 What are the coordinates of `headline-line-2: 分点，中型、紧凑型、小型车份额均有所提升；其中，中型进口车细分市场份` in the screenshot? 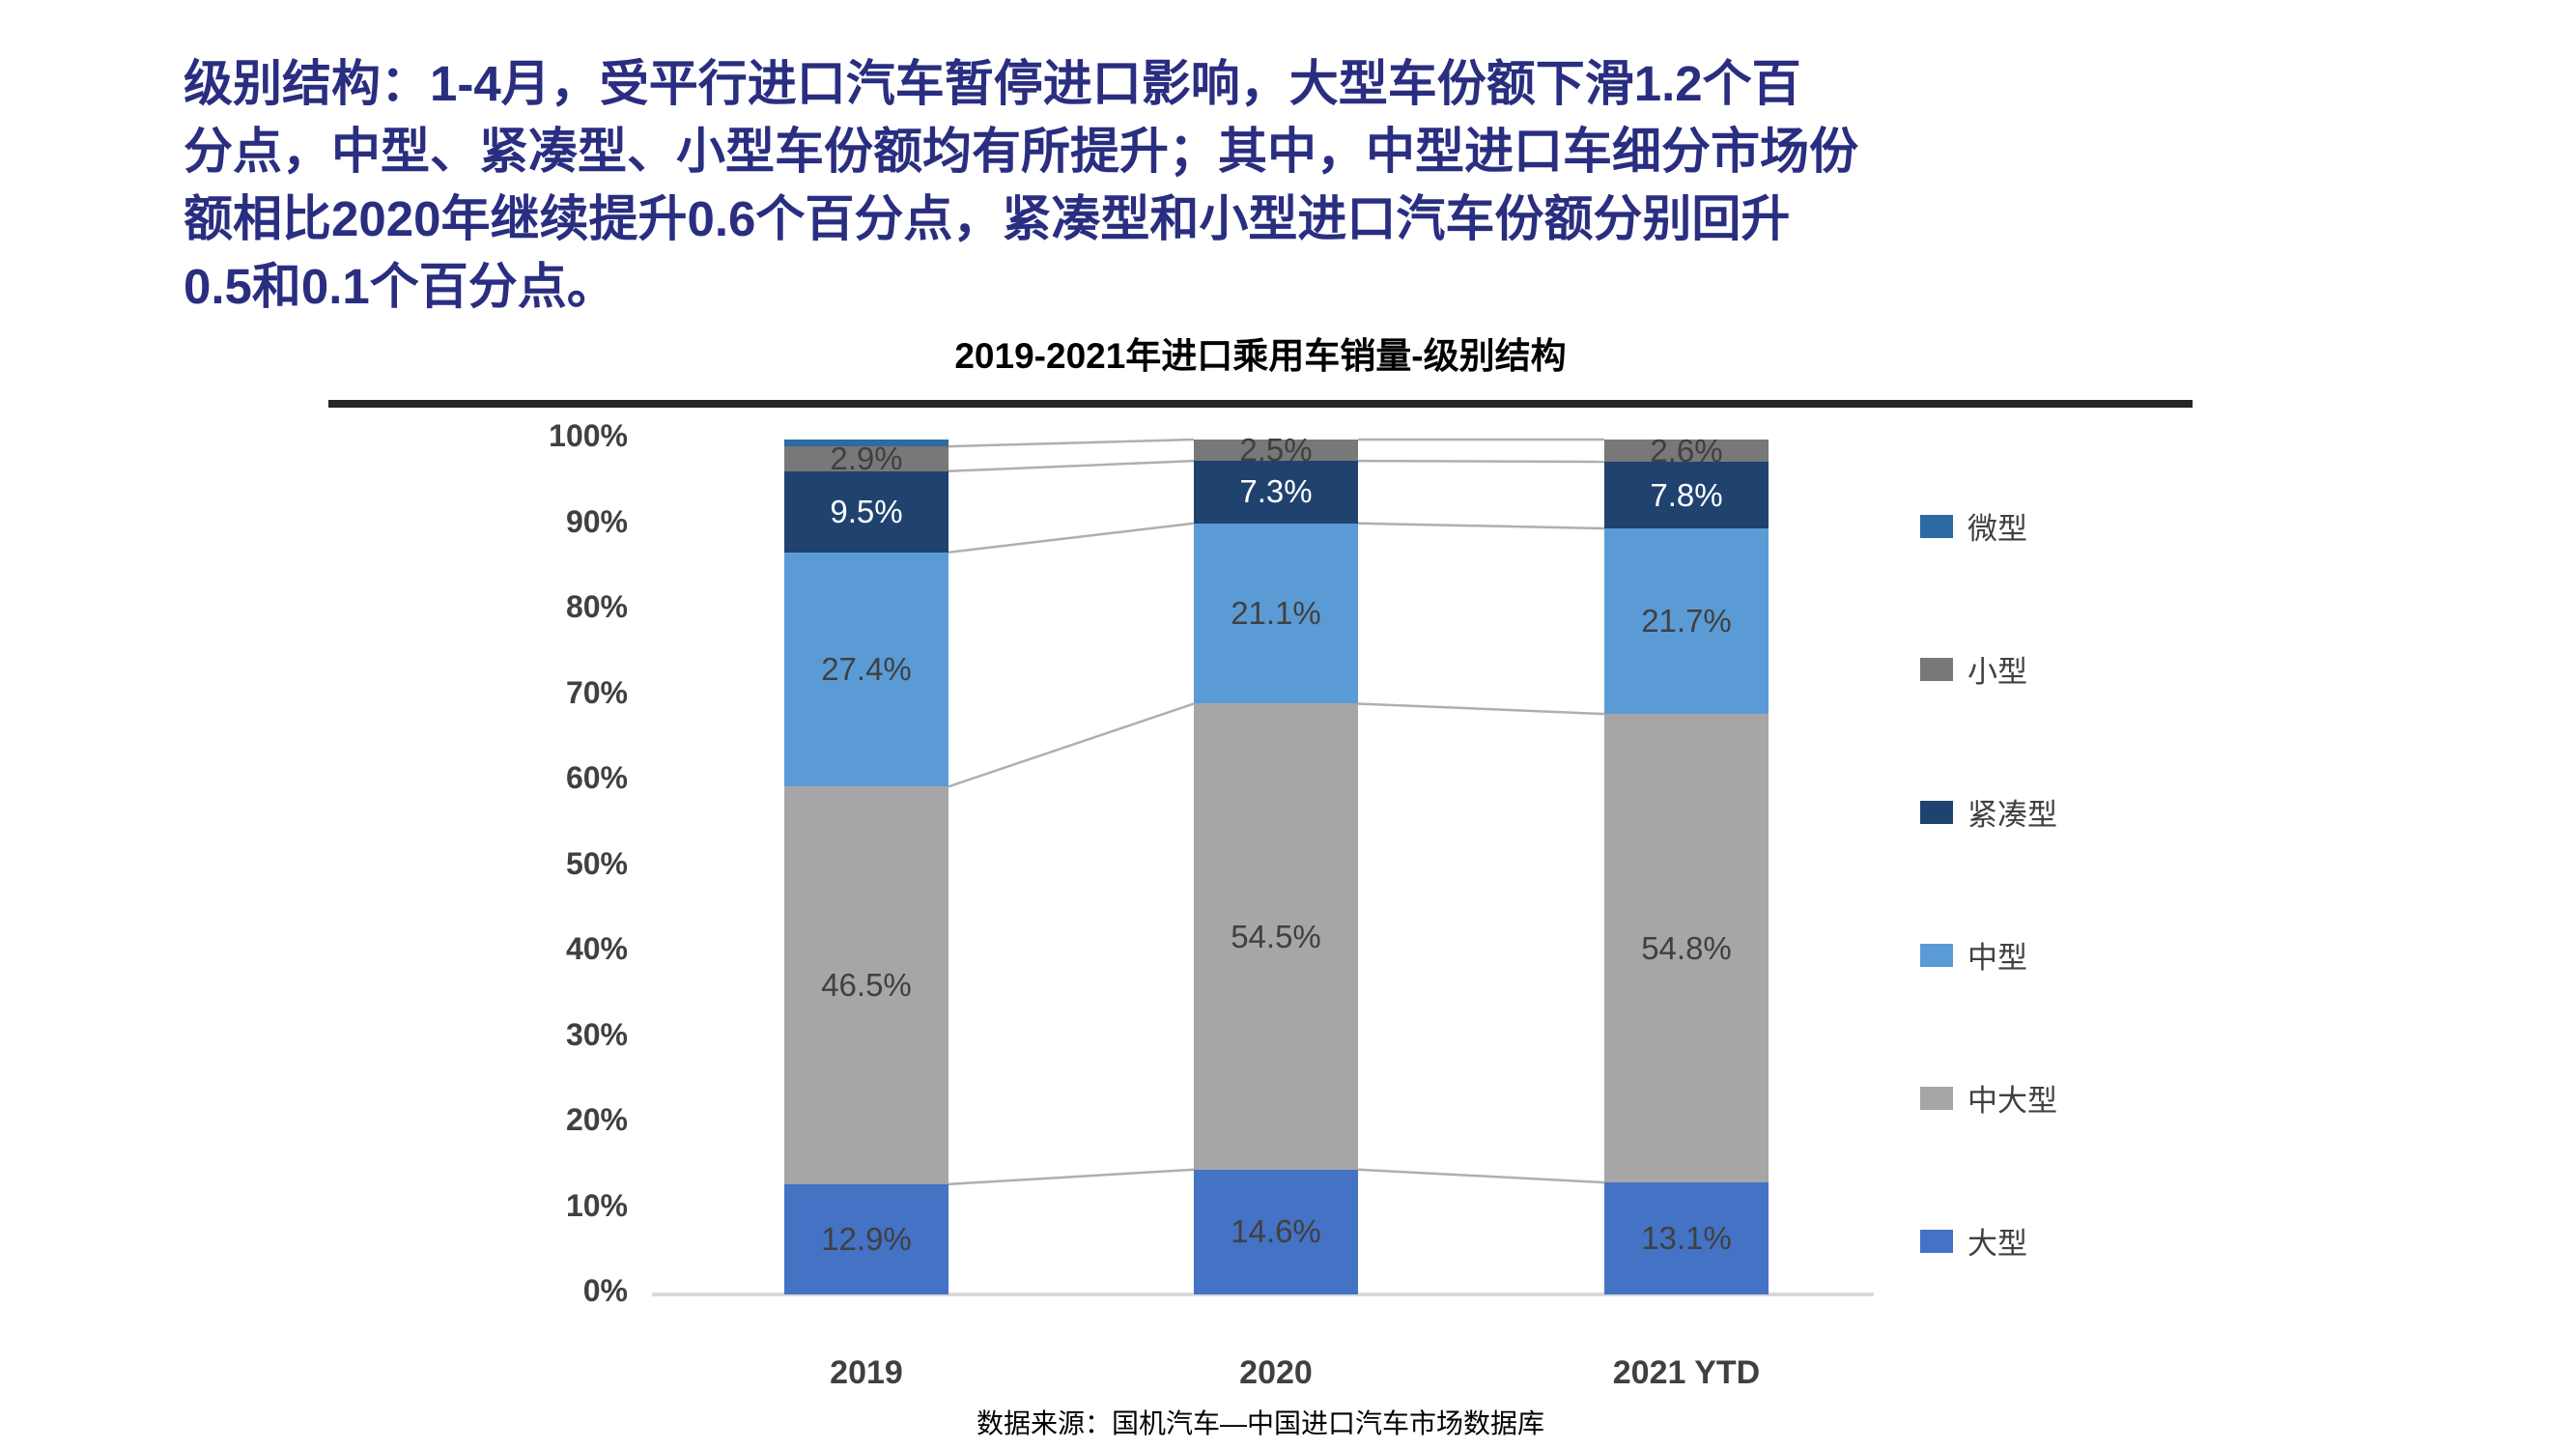 It's located at (1021, 151).